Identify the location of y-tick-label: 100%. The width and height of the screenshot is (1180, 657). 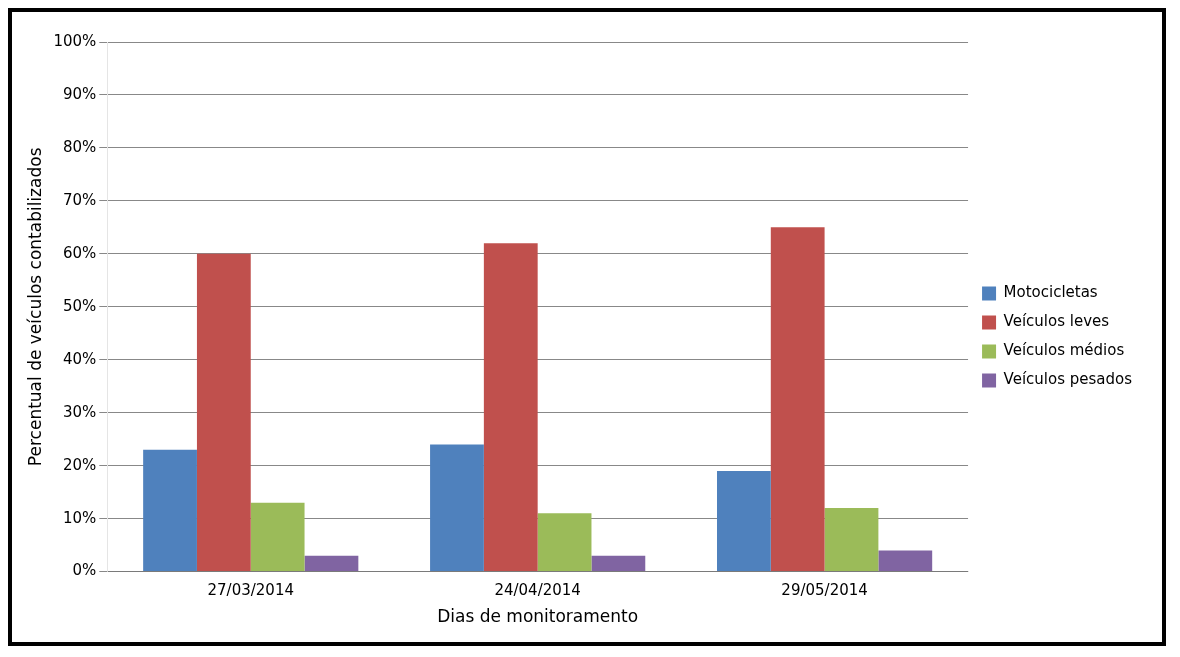
(75, 40).